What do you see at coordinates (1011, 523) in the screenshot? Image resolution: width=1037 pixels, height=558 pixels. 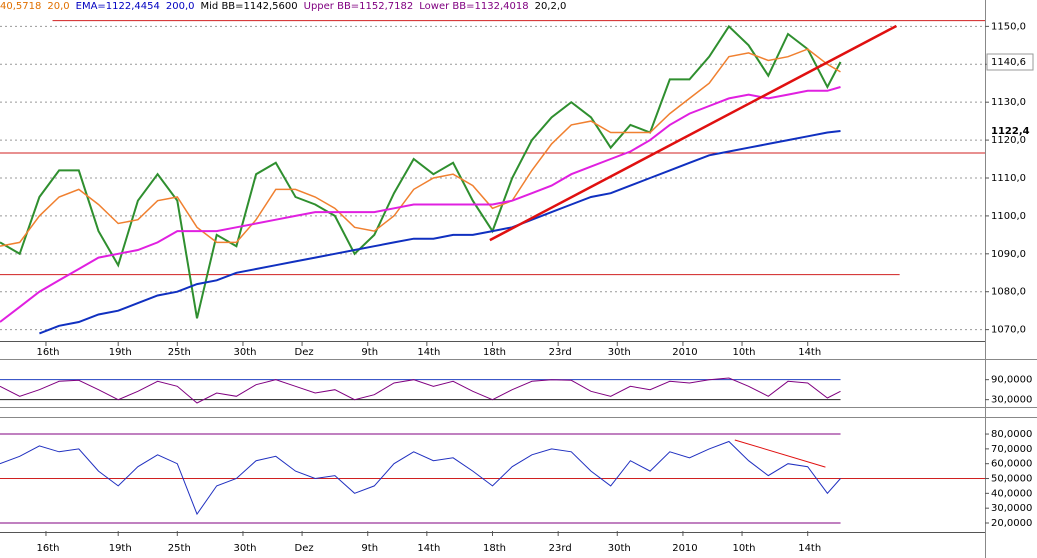 I see `y-tick-label: 20,0000` at bounding box center [1011, 523].